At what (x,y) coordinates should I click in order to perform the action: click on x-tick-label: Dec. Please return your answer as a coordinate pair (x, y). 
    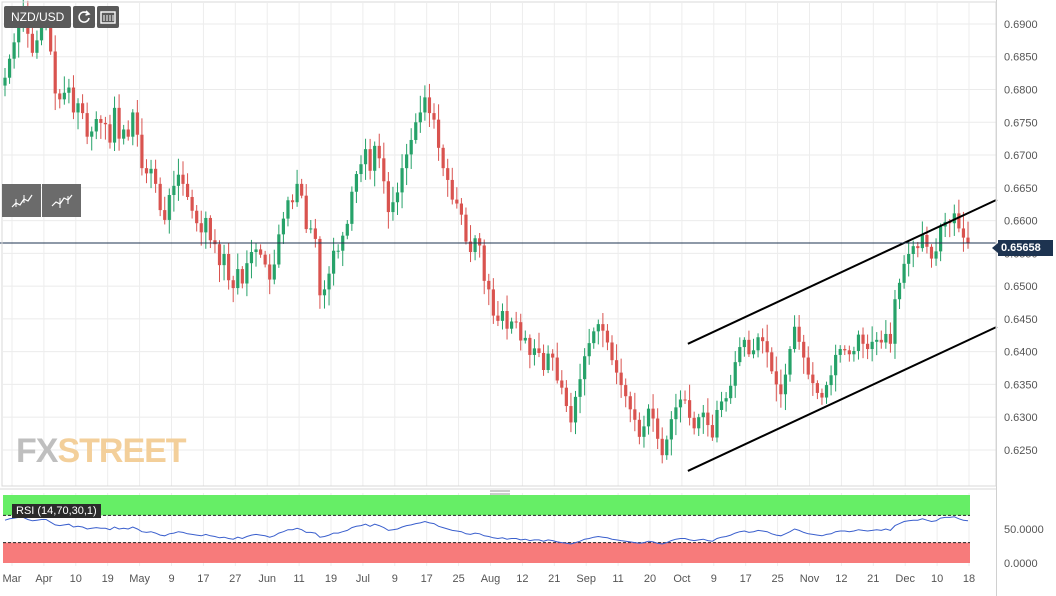
    Looking at the image, I should click on (905, 579).